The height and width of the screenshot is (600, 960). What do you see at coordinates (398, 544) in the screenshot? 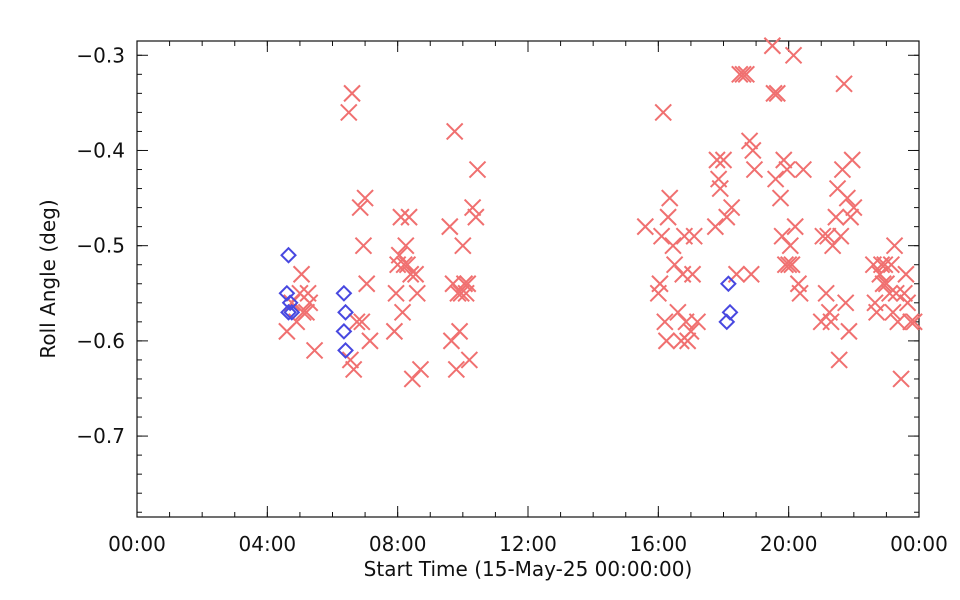
I see `x-tick-label: 08:00` at bounding box center [398, 544].